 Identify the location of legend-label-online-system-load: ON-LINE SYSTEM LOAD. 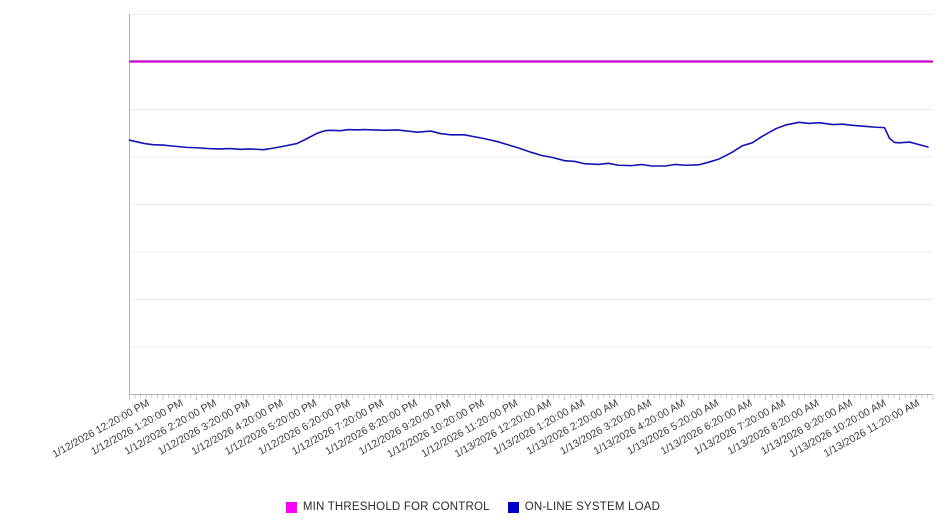
(592, 507).